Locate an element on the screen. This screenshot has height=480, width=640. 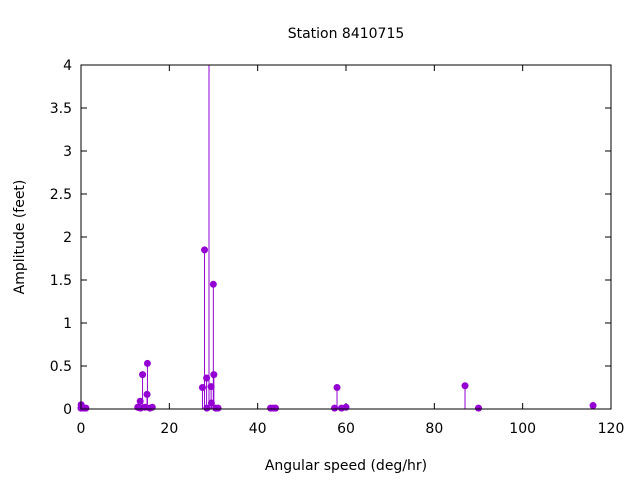
x-tick-label: 80 is located at coordinates (434, 429).